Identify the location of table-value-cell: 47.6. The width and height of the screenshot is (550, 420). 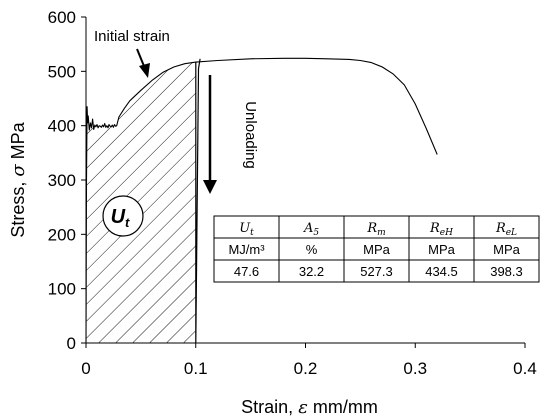
(246, 271).